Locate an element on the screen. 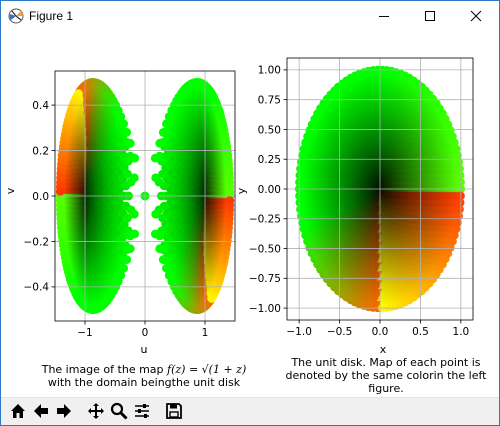  minimize-button is located at coordinates (384, 16).